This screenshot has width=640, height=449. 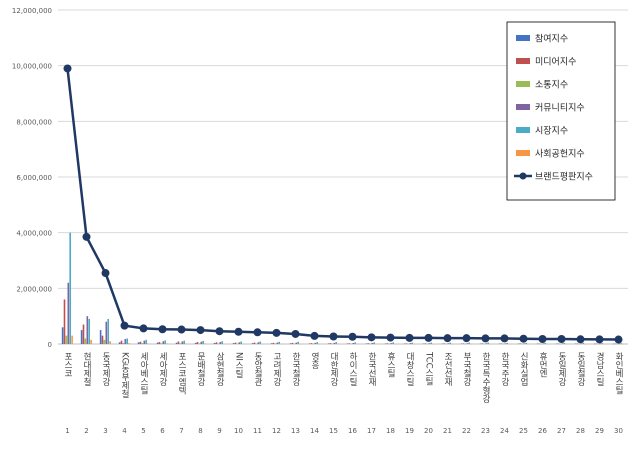 I want to click on x-category-label: 동일철강, so click(x=581, y=369).